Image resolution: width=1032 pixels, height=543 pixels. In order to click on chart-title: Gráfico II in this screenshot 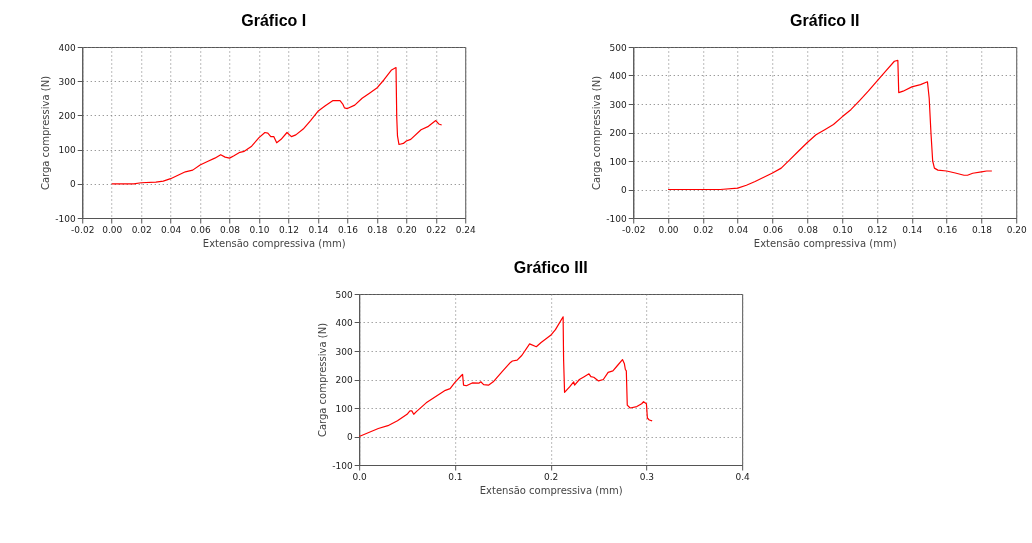, I will do `click(825, 20)`.